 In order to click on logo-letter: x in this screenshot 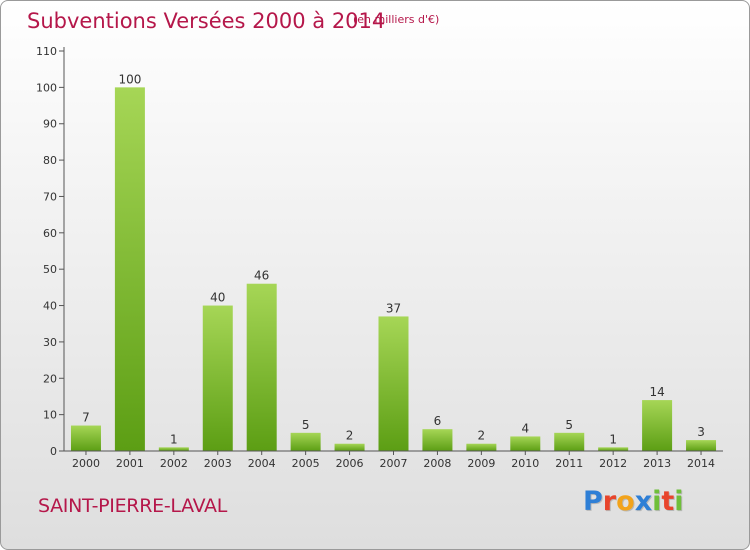, I will do `click(643, 501)`.